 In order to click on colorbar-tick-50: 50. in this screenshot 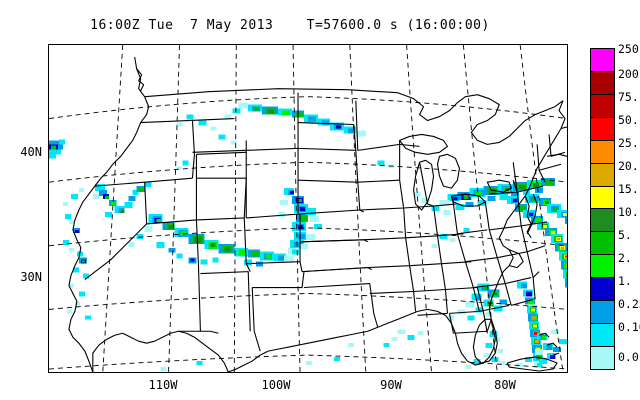, I will do `click(628, 120)`.